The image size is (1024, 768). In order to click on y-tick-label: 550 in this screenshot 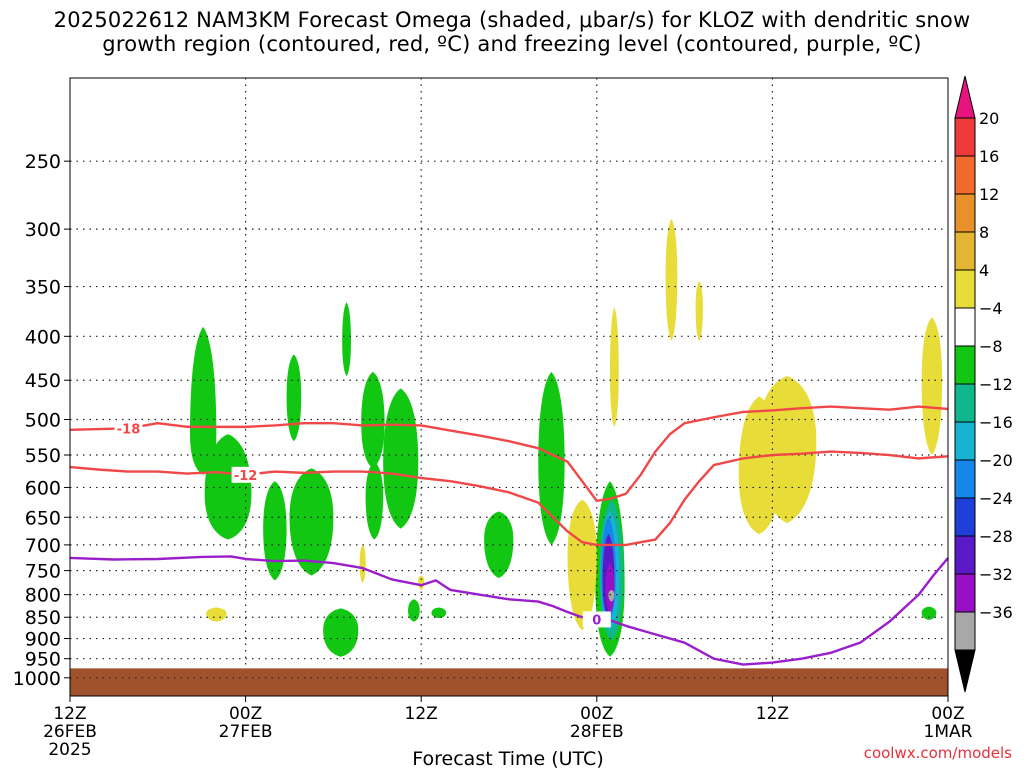, I will do `click(43, 456)`.